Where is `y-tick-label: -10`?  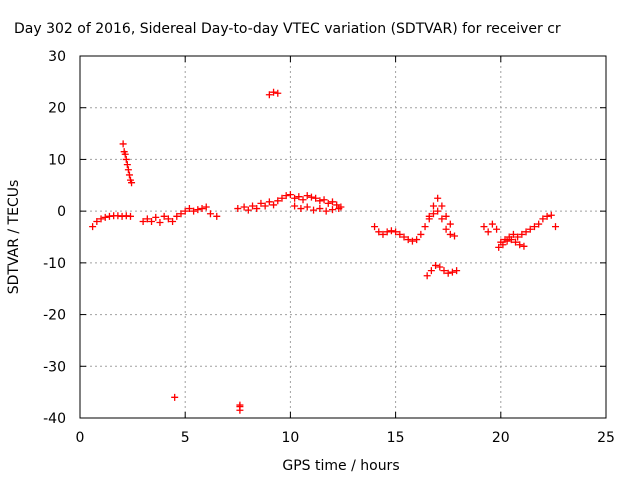 y-tick-label: -10 is located at coordinates (54, 264).